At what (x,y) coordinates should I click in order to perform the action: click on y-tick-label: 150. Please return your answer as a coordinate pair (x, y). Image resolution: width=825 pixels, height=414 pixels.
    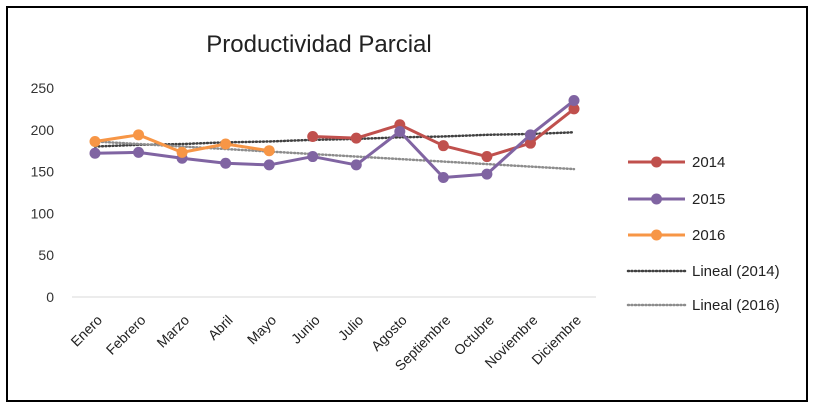
    Looking at the image, I should click on (43, 172).